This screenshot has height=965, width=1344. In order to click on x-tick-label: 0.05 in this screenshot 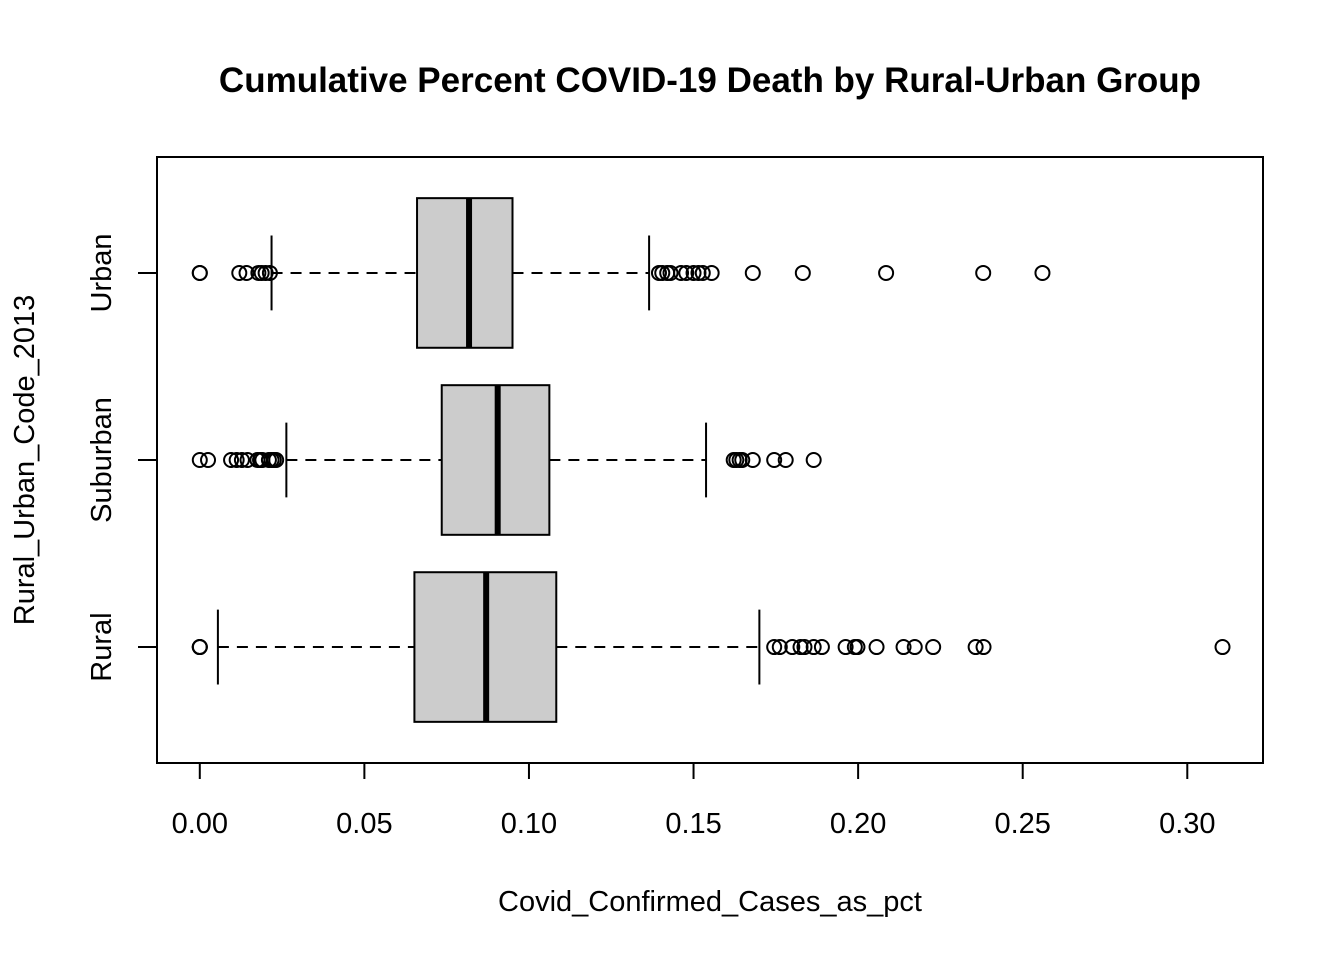, I will do `click(364, 824)`.